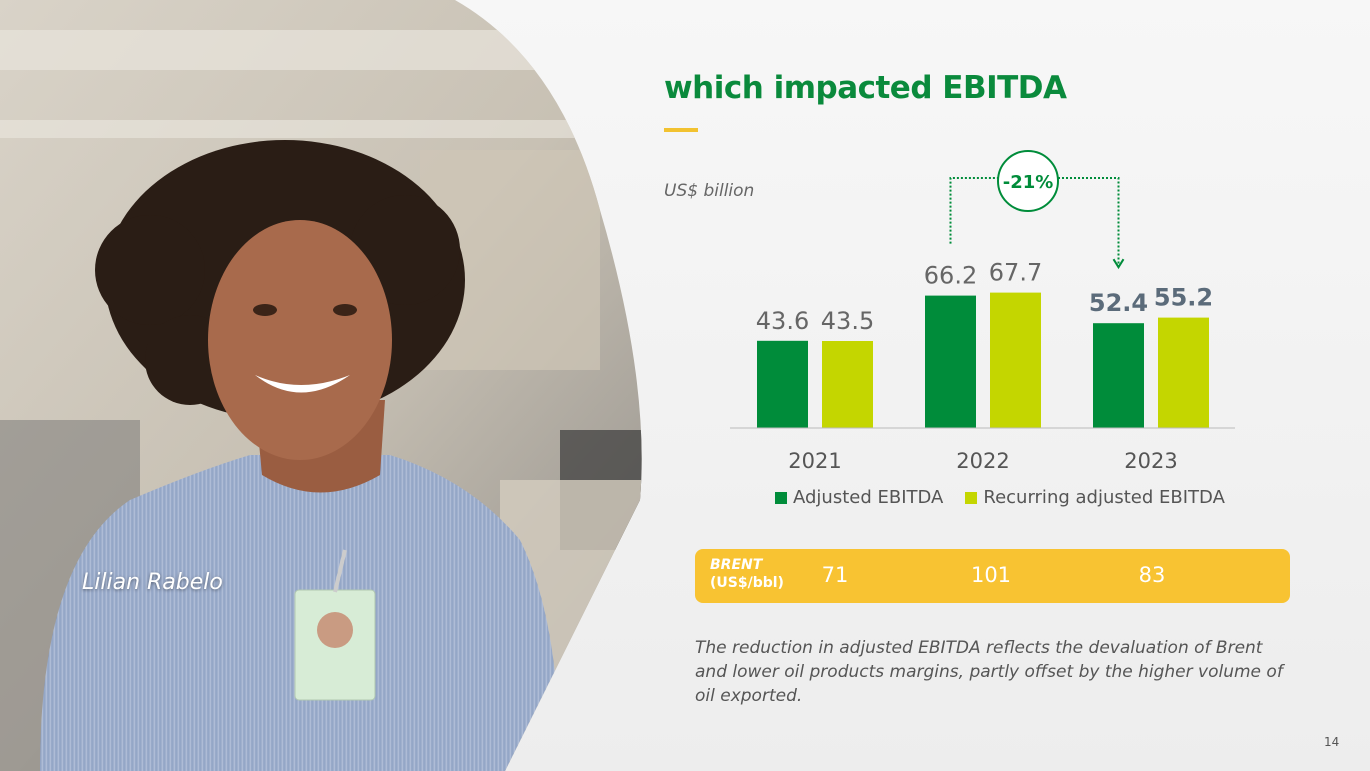  I want to click on photo-caption: Lilian Rabelo, so click(152, 582).